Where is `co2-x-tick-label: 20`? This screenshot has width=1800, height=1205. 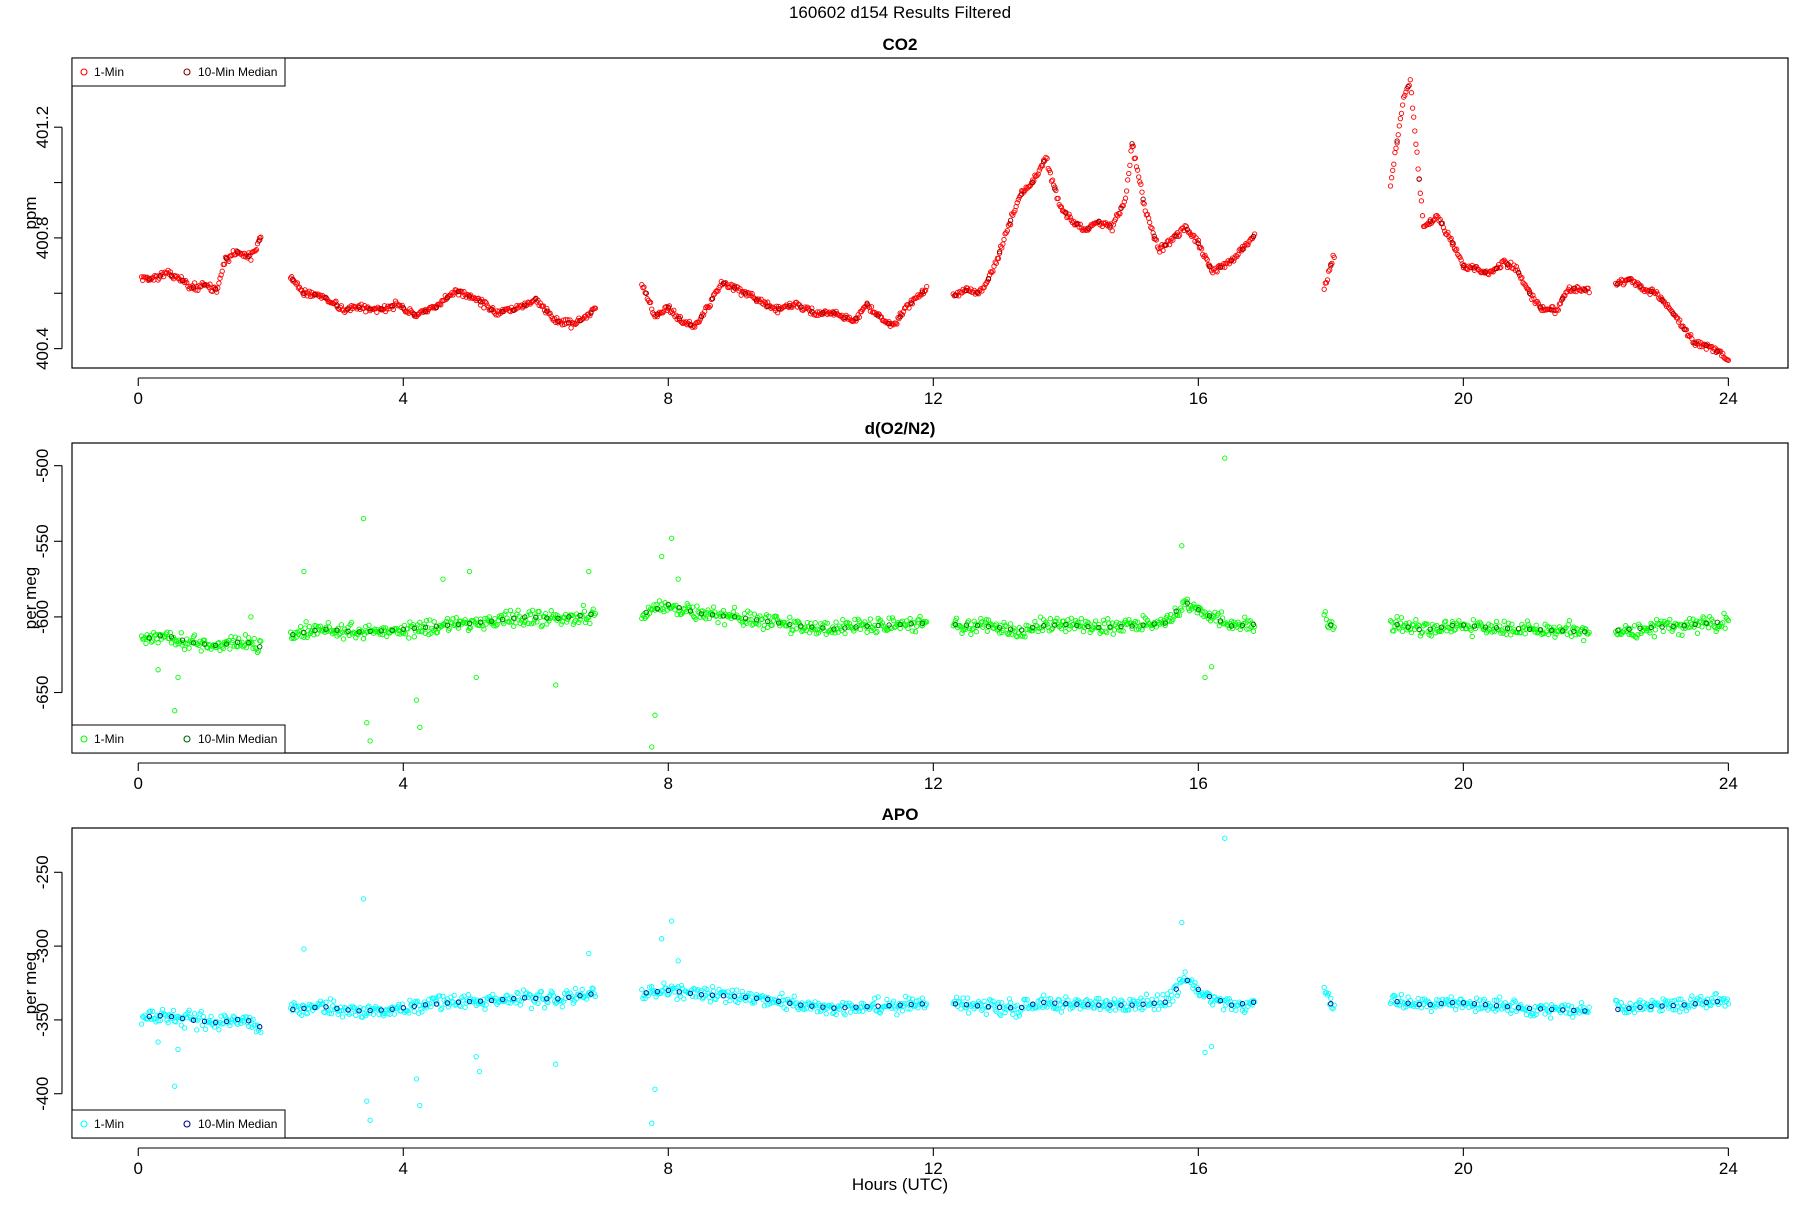 co2-x-tick-label: 20 is located at coordinates (1463, 398).